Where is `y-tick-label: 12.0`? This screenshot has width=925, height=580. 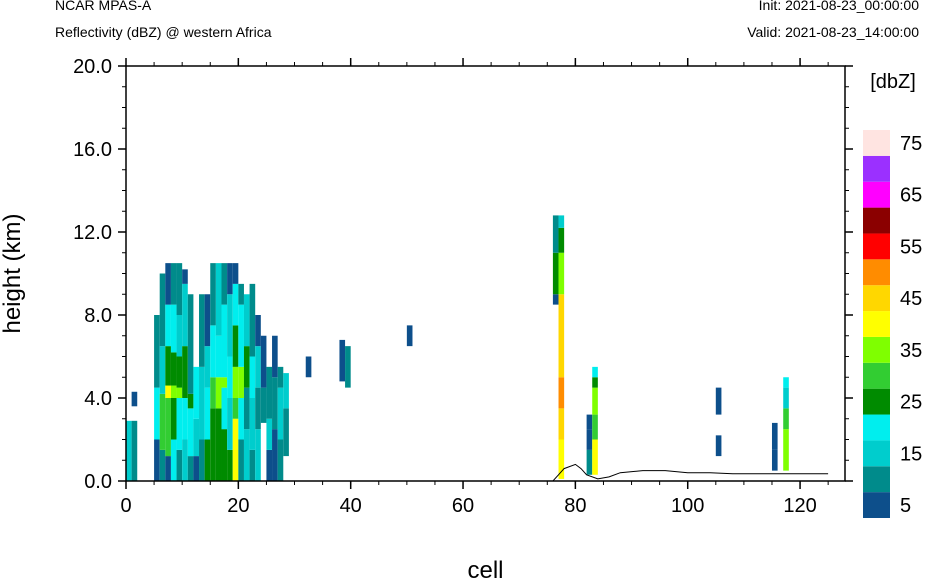 y-tick-label: 12.0 is located at coordinates (92, 233).